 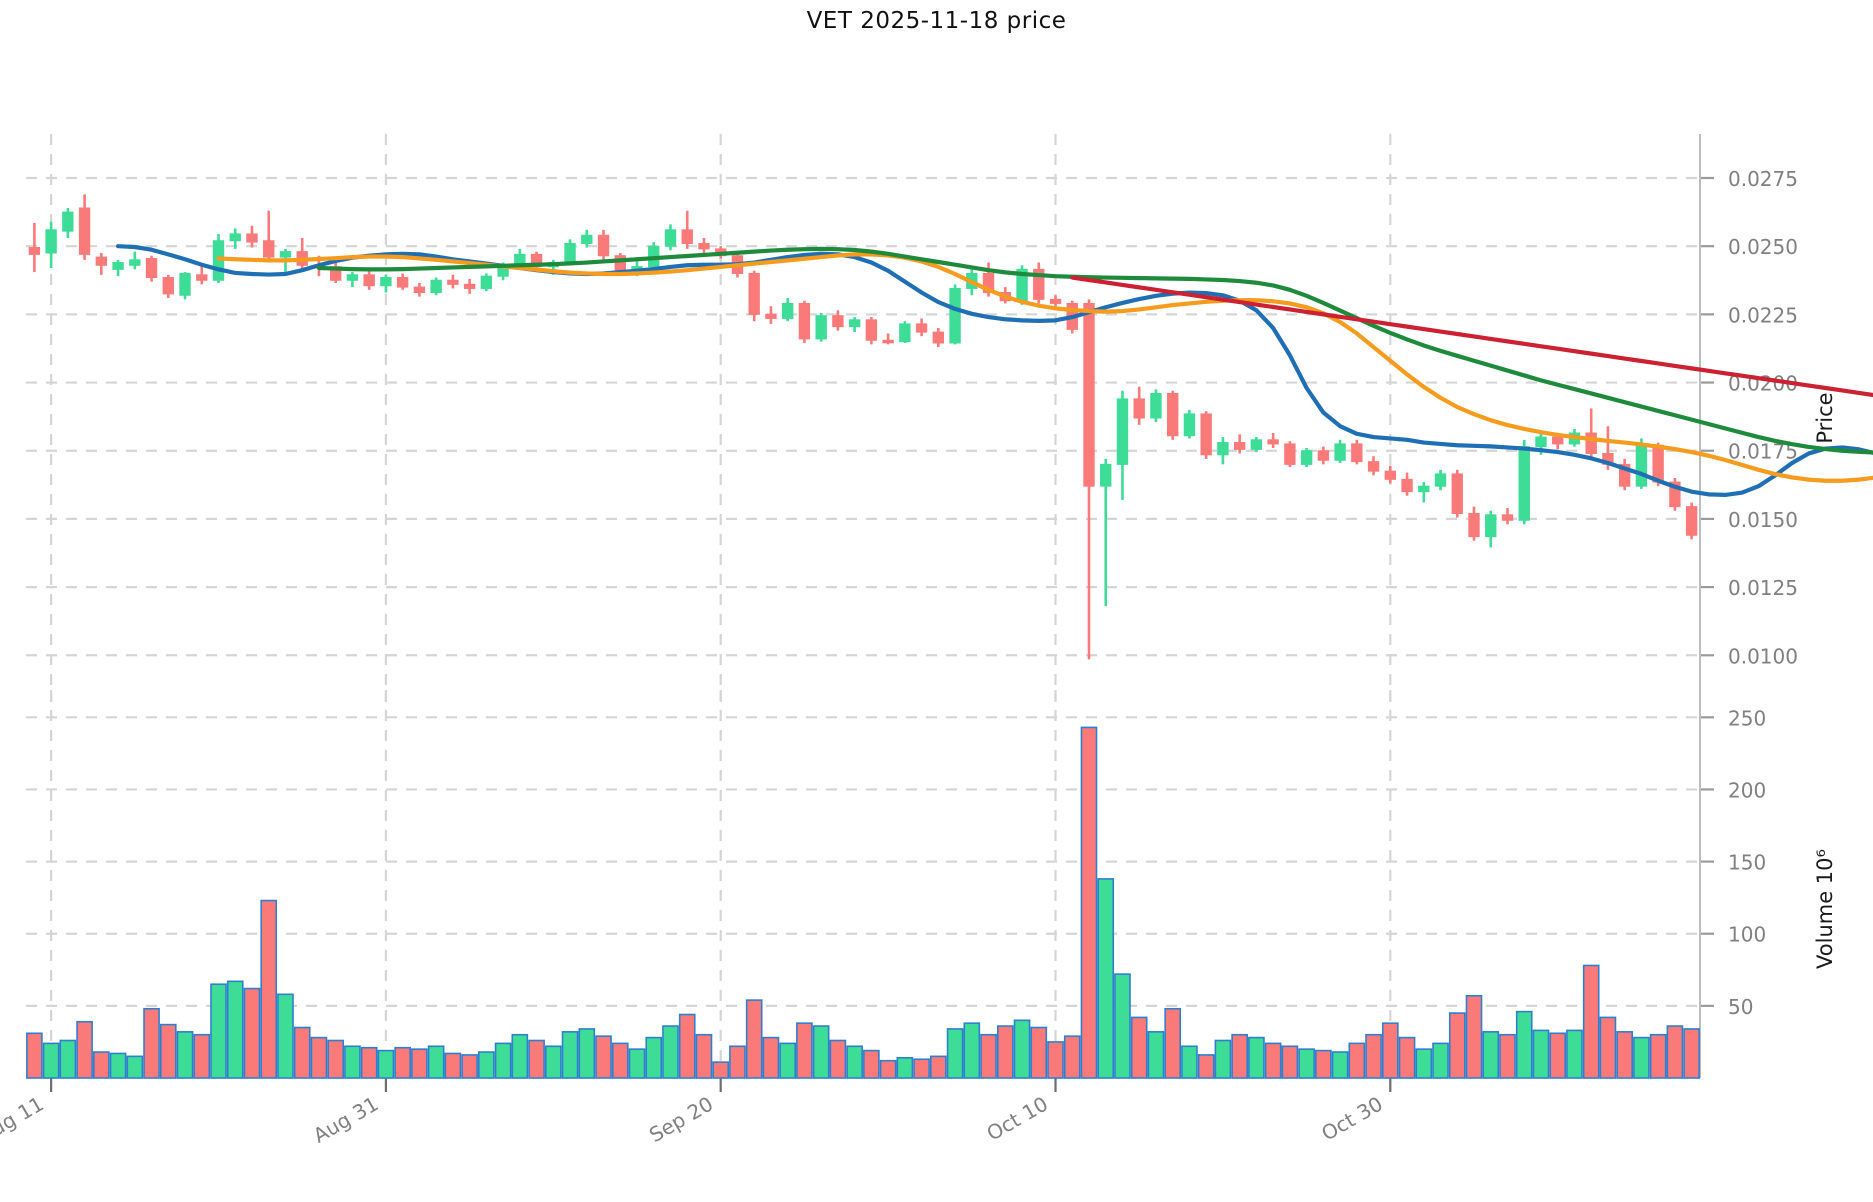 I want to click on price-tick-label: 0.0250, so click(x=1763, y=247).